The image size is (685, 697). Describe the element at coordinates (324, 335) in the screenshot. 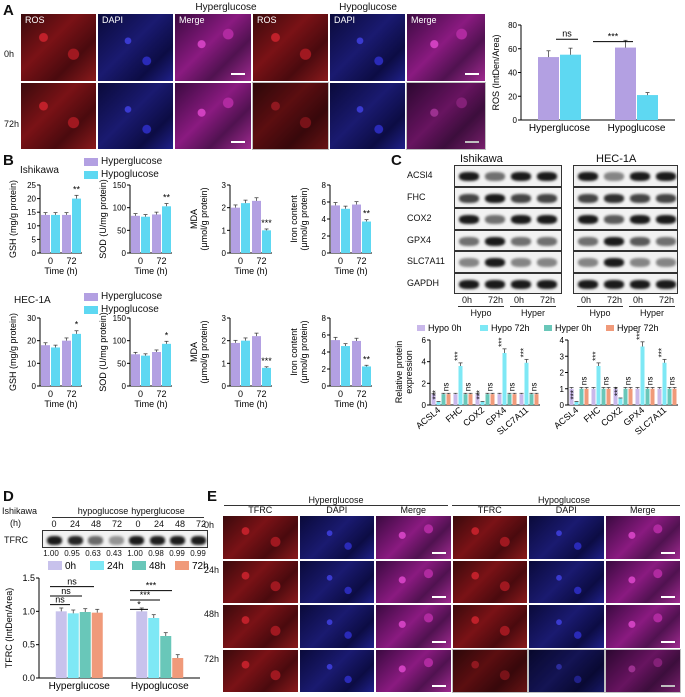

I see `B_hec_iron-ytick-label: 6` at that location.